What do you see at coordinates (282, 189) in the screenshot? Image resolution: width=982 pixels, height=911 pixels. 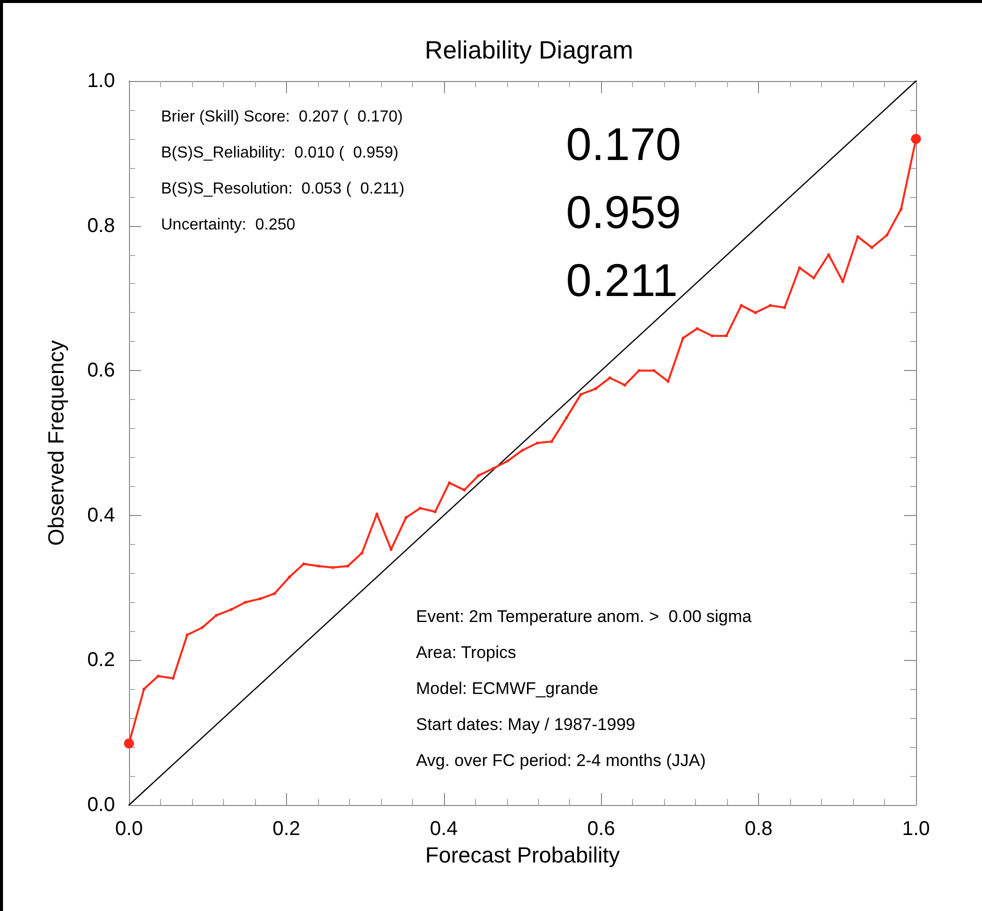 I see `annotation: B(S)S_Resolution: 0.053 ( 0.211)` at bounding box center [282, 189].